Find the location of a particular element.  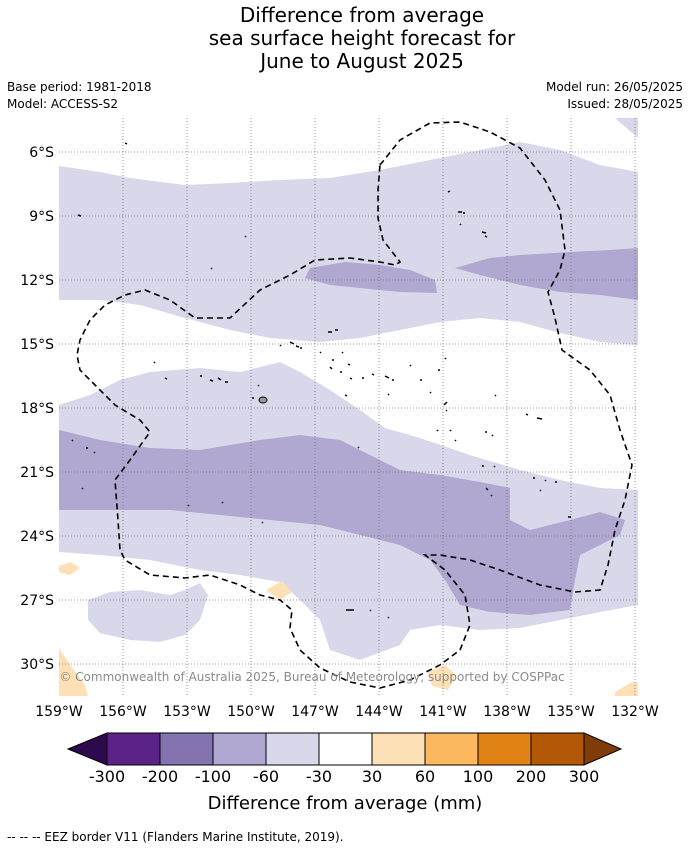

title-line-2: sea surface height forecast for is located at coordinates (362, 38).